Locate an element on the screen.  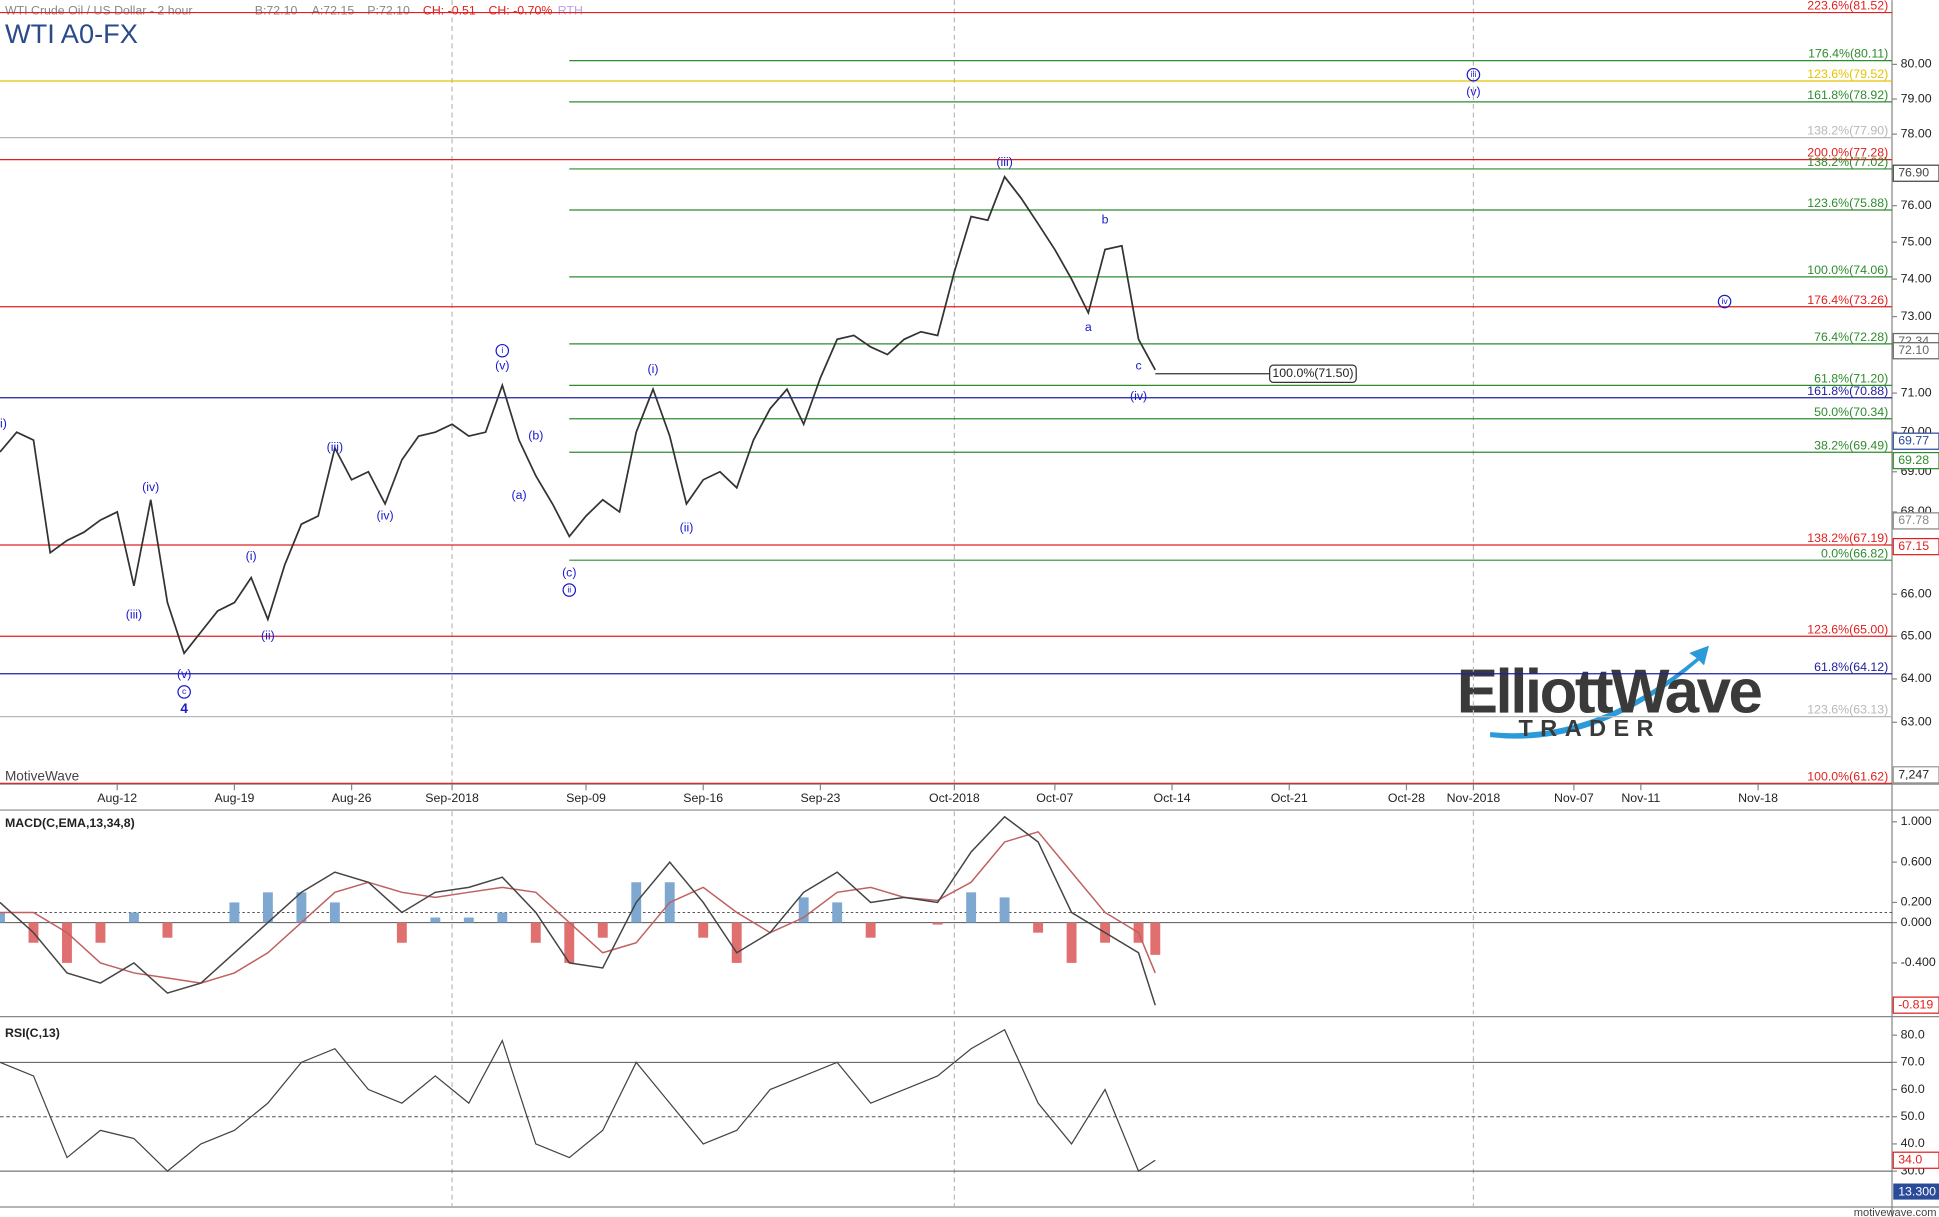
y-tick-label: 80.0 is located at coordinates (1913, 1034).